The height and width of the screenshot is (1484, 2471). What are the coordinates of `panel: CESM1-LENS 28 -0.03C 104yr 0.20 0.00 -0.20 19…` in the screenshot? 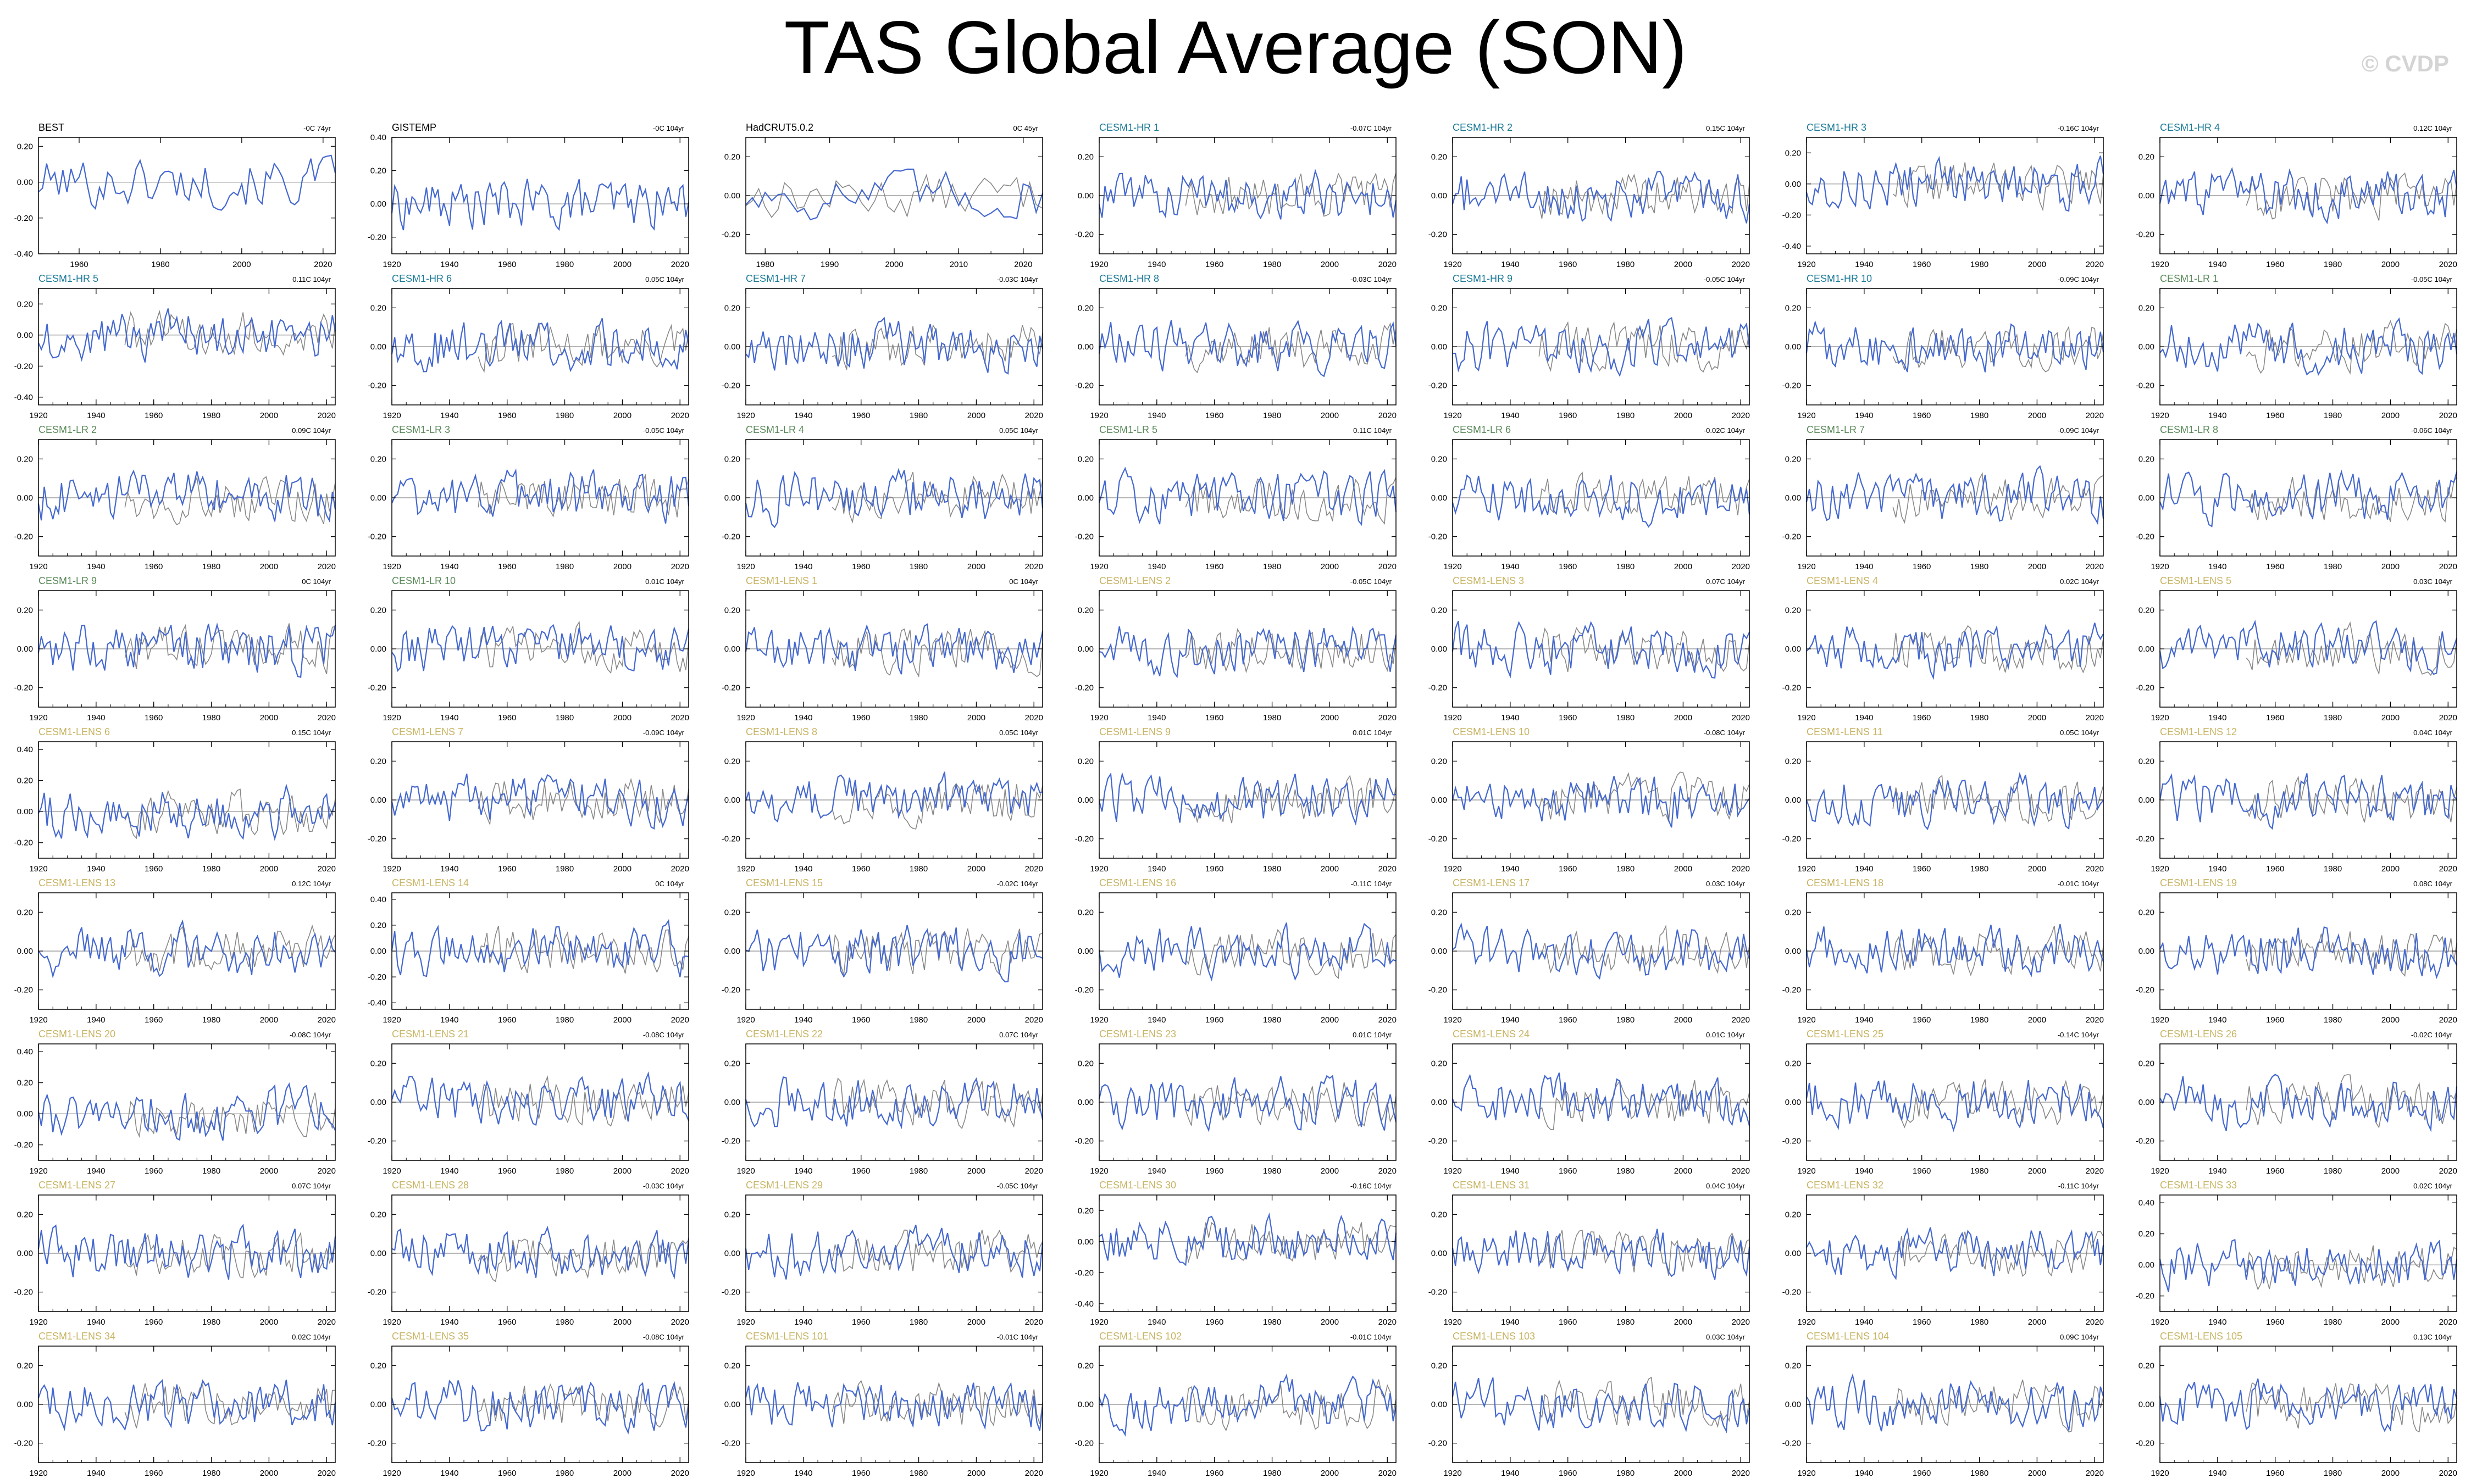 It's located at (529, 1253).